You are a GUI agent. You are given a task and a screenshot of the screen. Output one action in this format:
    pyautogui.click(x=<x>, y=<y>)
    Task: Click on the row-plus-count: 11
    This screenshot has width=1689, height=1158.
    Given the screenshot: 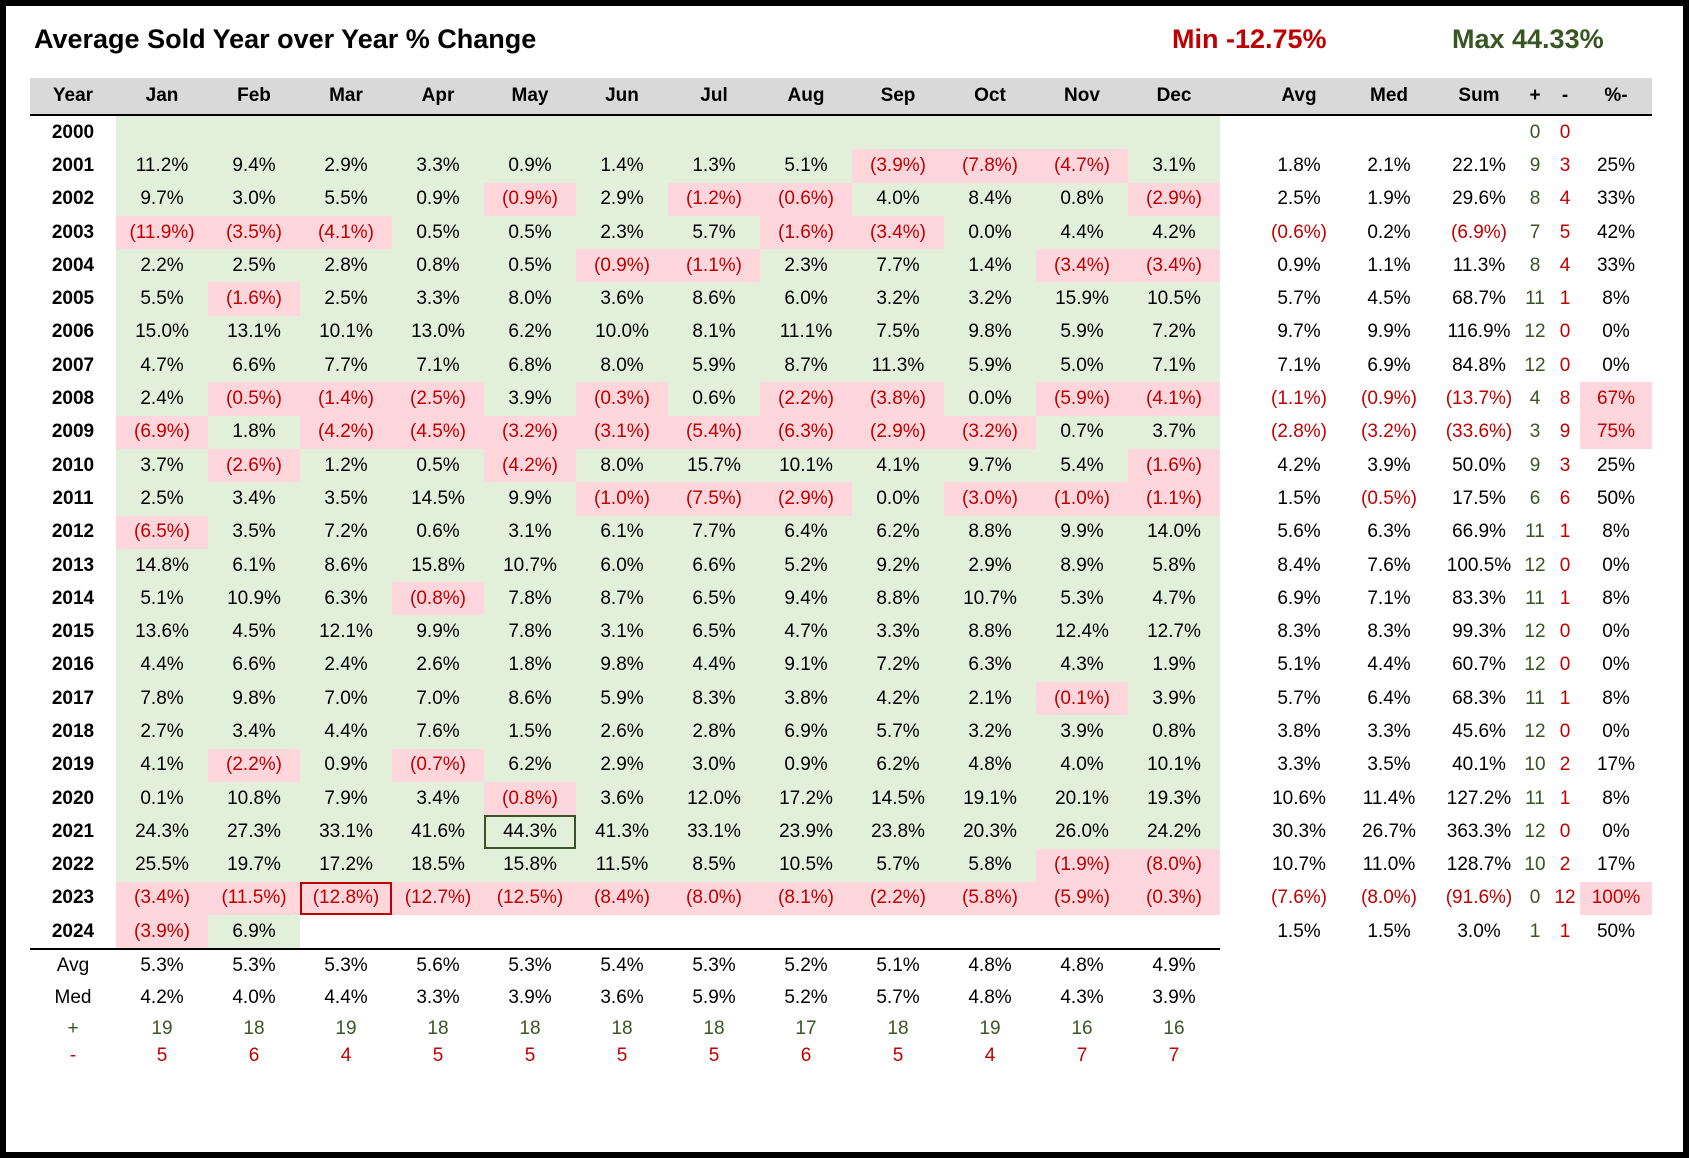 What is the action you would take?
    pyautogui.click(x=1535, y=598)
    